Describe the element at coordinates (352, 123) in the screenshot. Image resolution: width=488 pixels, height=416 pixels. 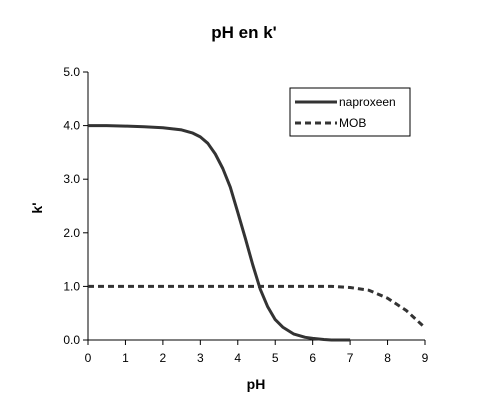
I see `legend-label-mob: MOB` at that location.